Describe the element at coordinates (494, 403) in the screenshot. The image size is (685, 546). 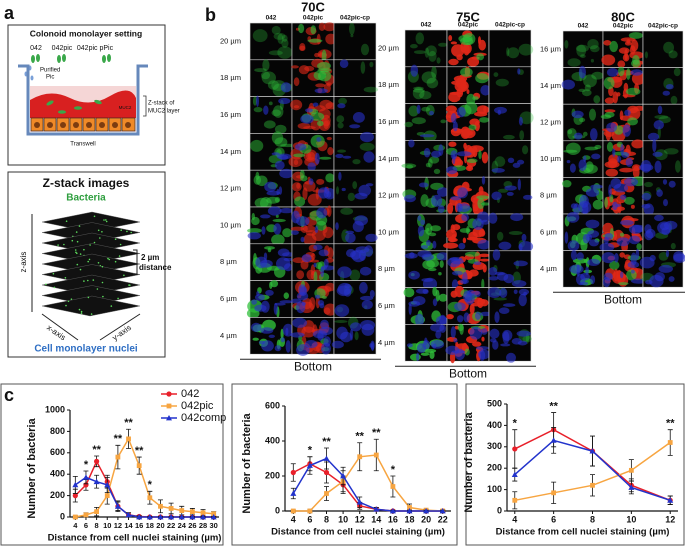
I see `y-tick-label: 500` at that location.